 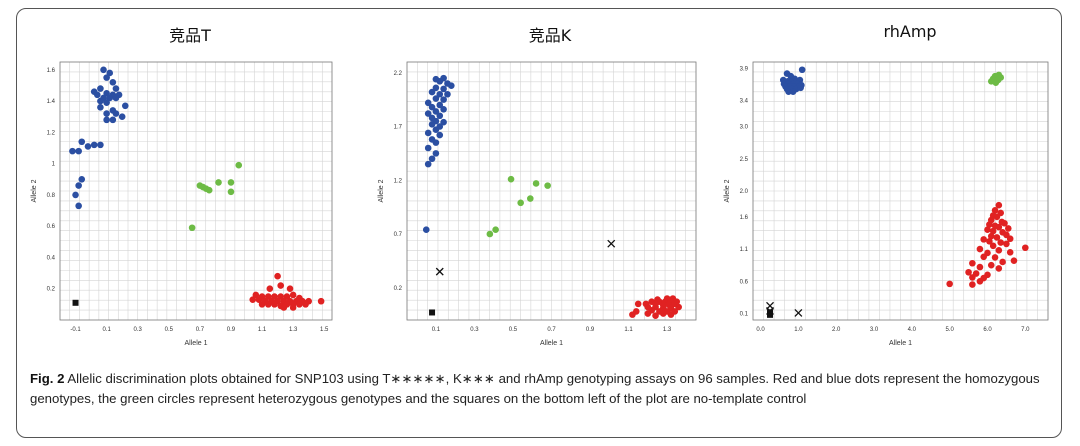 I want to click on x-tick-label: -0.1, so click(x=75, y=330).